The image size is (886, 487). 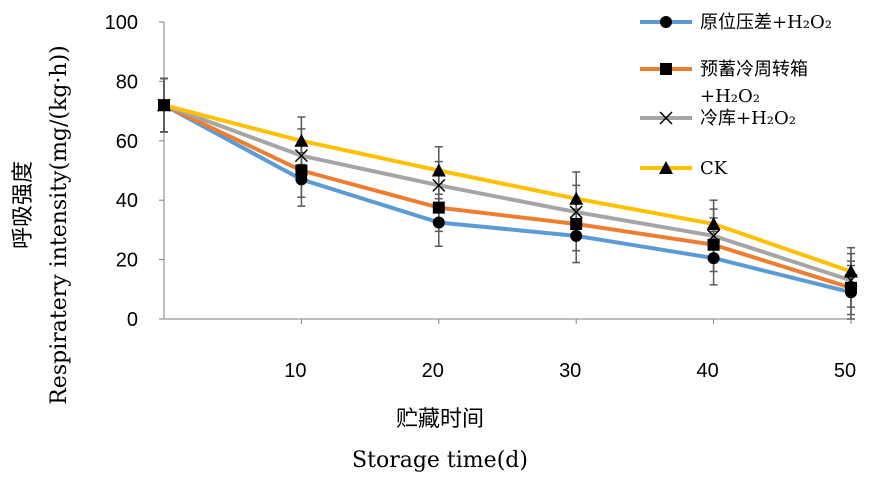 I want to click on legend-label: CK, so click(x=714, y=168).